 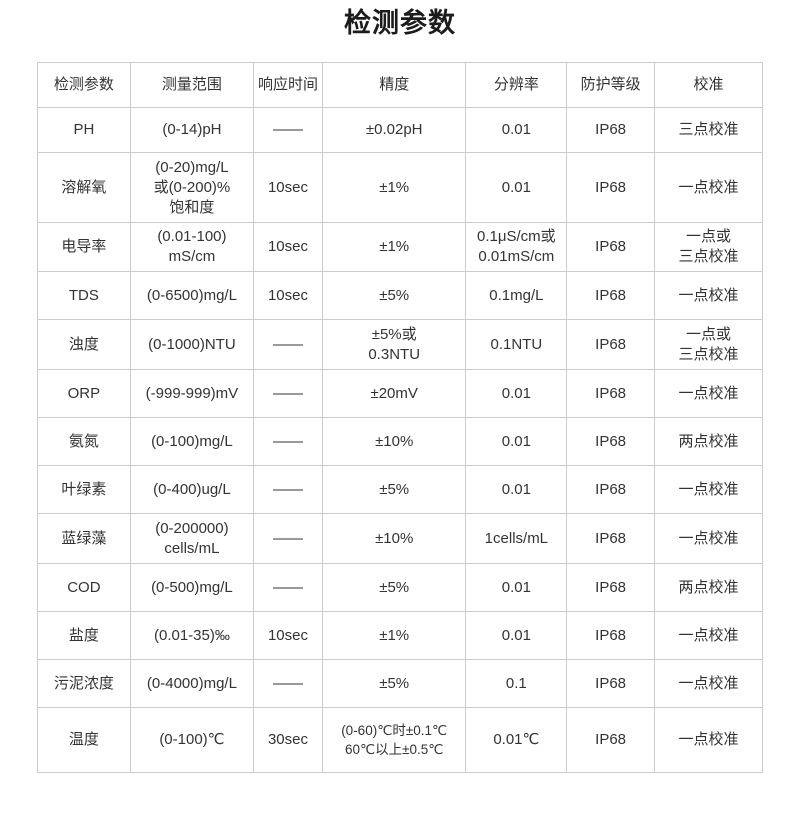 I want to click on spec-table-header: 检测参数 测量范围 响应时间 精度 分辨率 防护等级 校准, so click(x=400, y=85).